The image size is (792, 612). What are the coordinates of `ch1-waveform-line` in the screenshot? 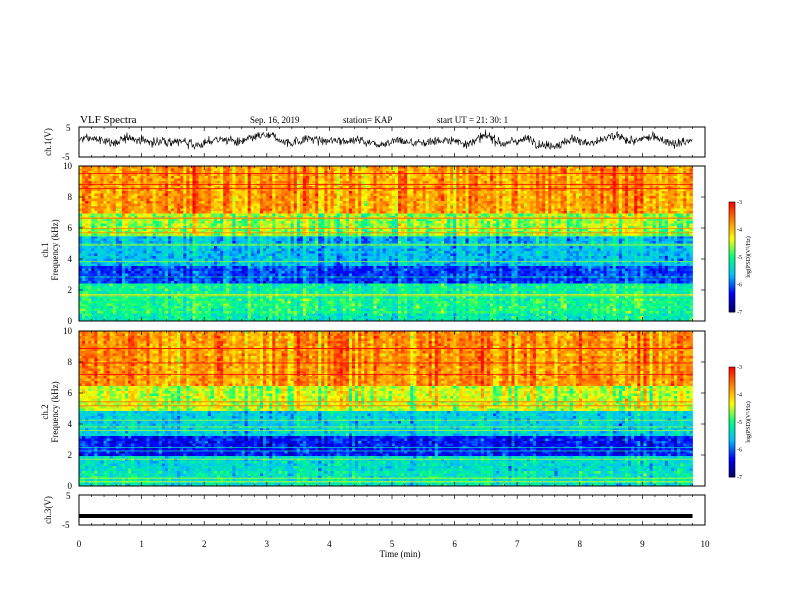 It's located at (385, 140).